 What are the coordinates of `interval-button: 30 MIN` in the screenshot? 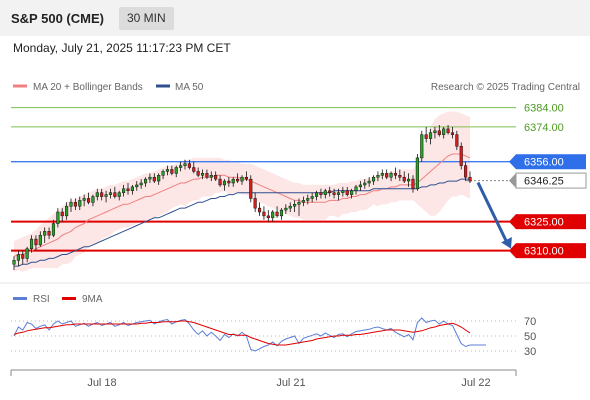 It's located at (146, 18).